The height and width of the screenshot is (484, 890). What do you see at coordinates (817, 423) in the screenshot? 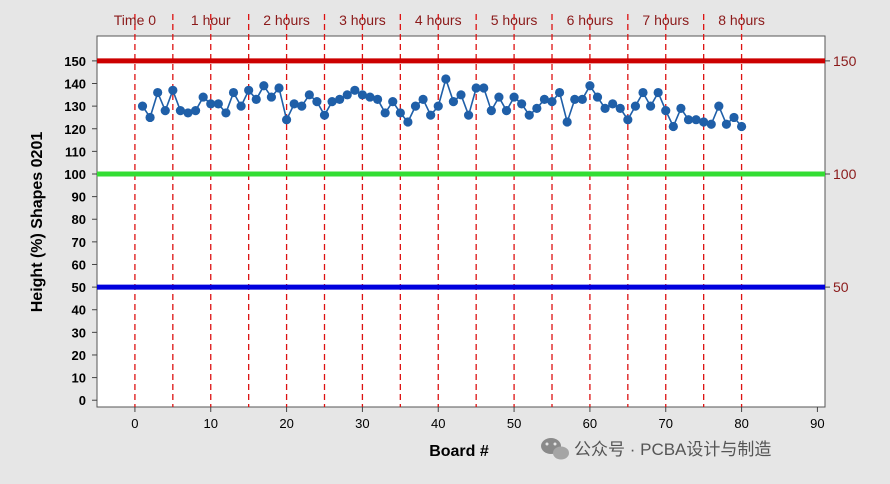
I see `x-tick-label: 90` at bounding box center [817, 423].